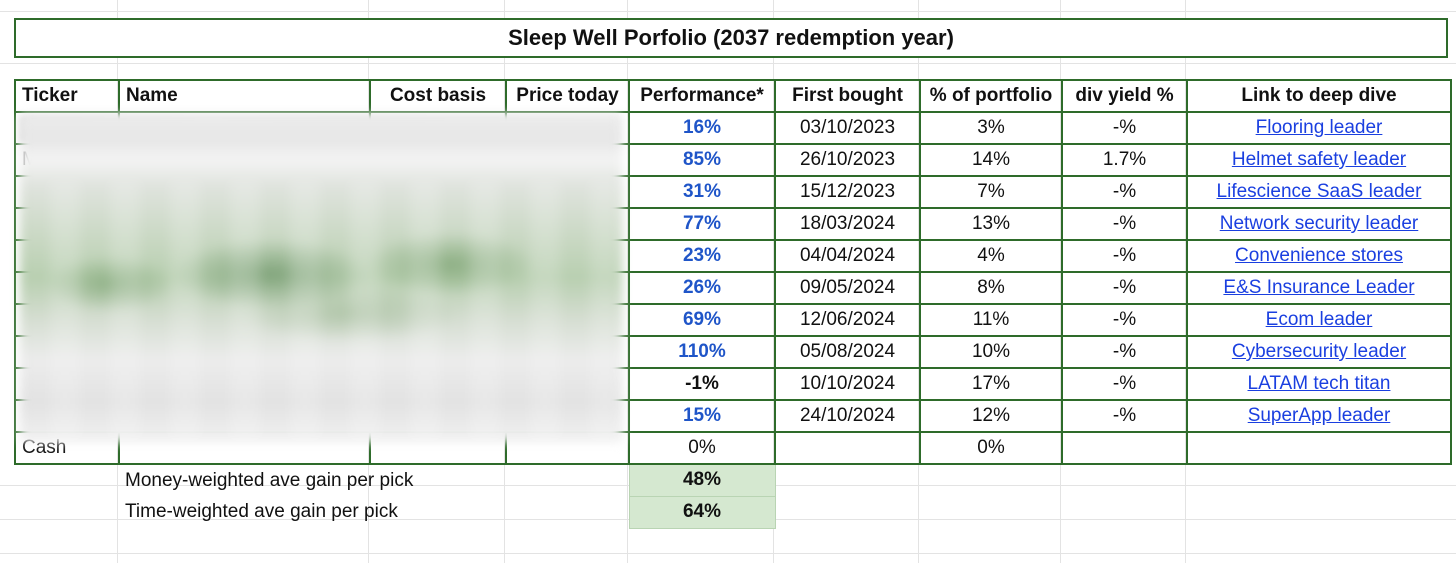 This screenshot has height=563, width=1456. Describe the element at coordinates (567, 96) in the screenshot. I see `col-header-price-today: Price today` at that location.